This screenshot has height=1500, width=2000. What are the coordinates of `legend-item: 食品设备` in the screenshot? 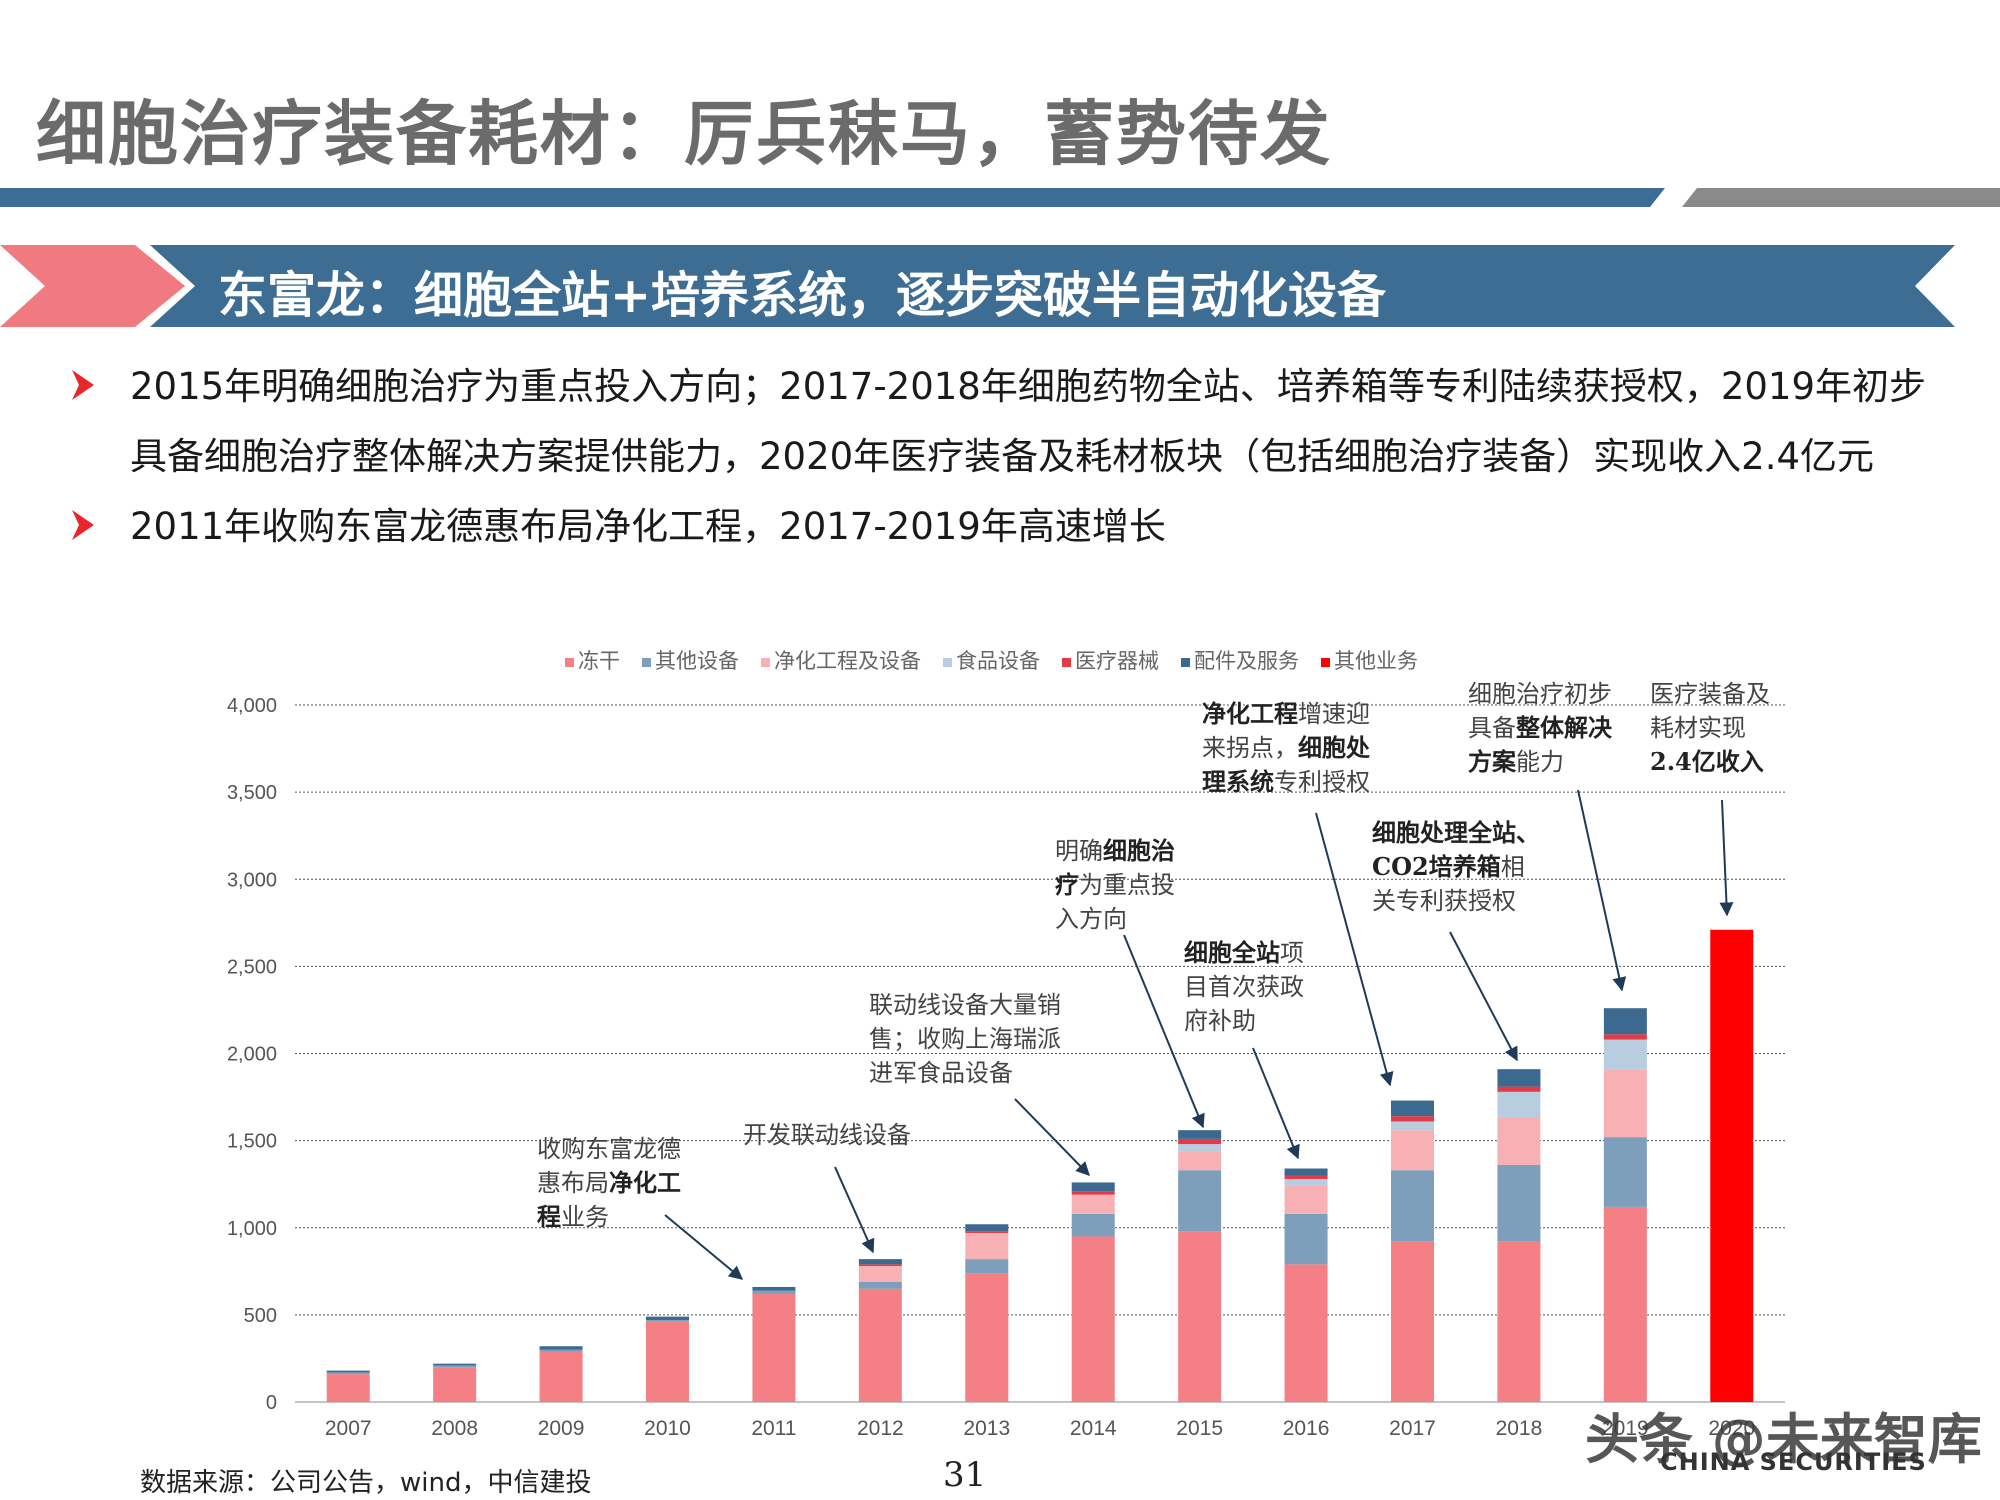 It's located at (991, 660).